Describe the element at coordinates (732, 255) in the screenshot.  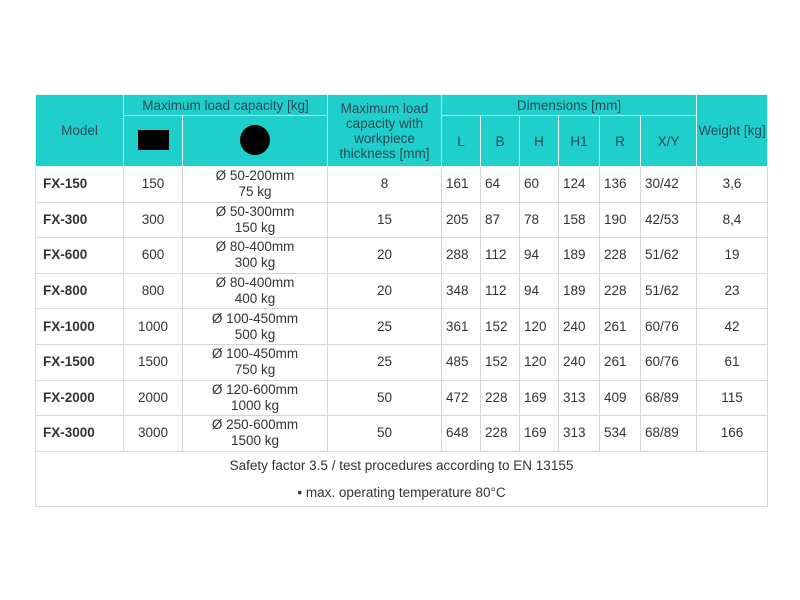
I see `weight-cell: 19` at that location.